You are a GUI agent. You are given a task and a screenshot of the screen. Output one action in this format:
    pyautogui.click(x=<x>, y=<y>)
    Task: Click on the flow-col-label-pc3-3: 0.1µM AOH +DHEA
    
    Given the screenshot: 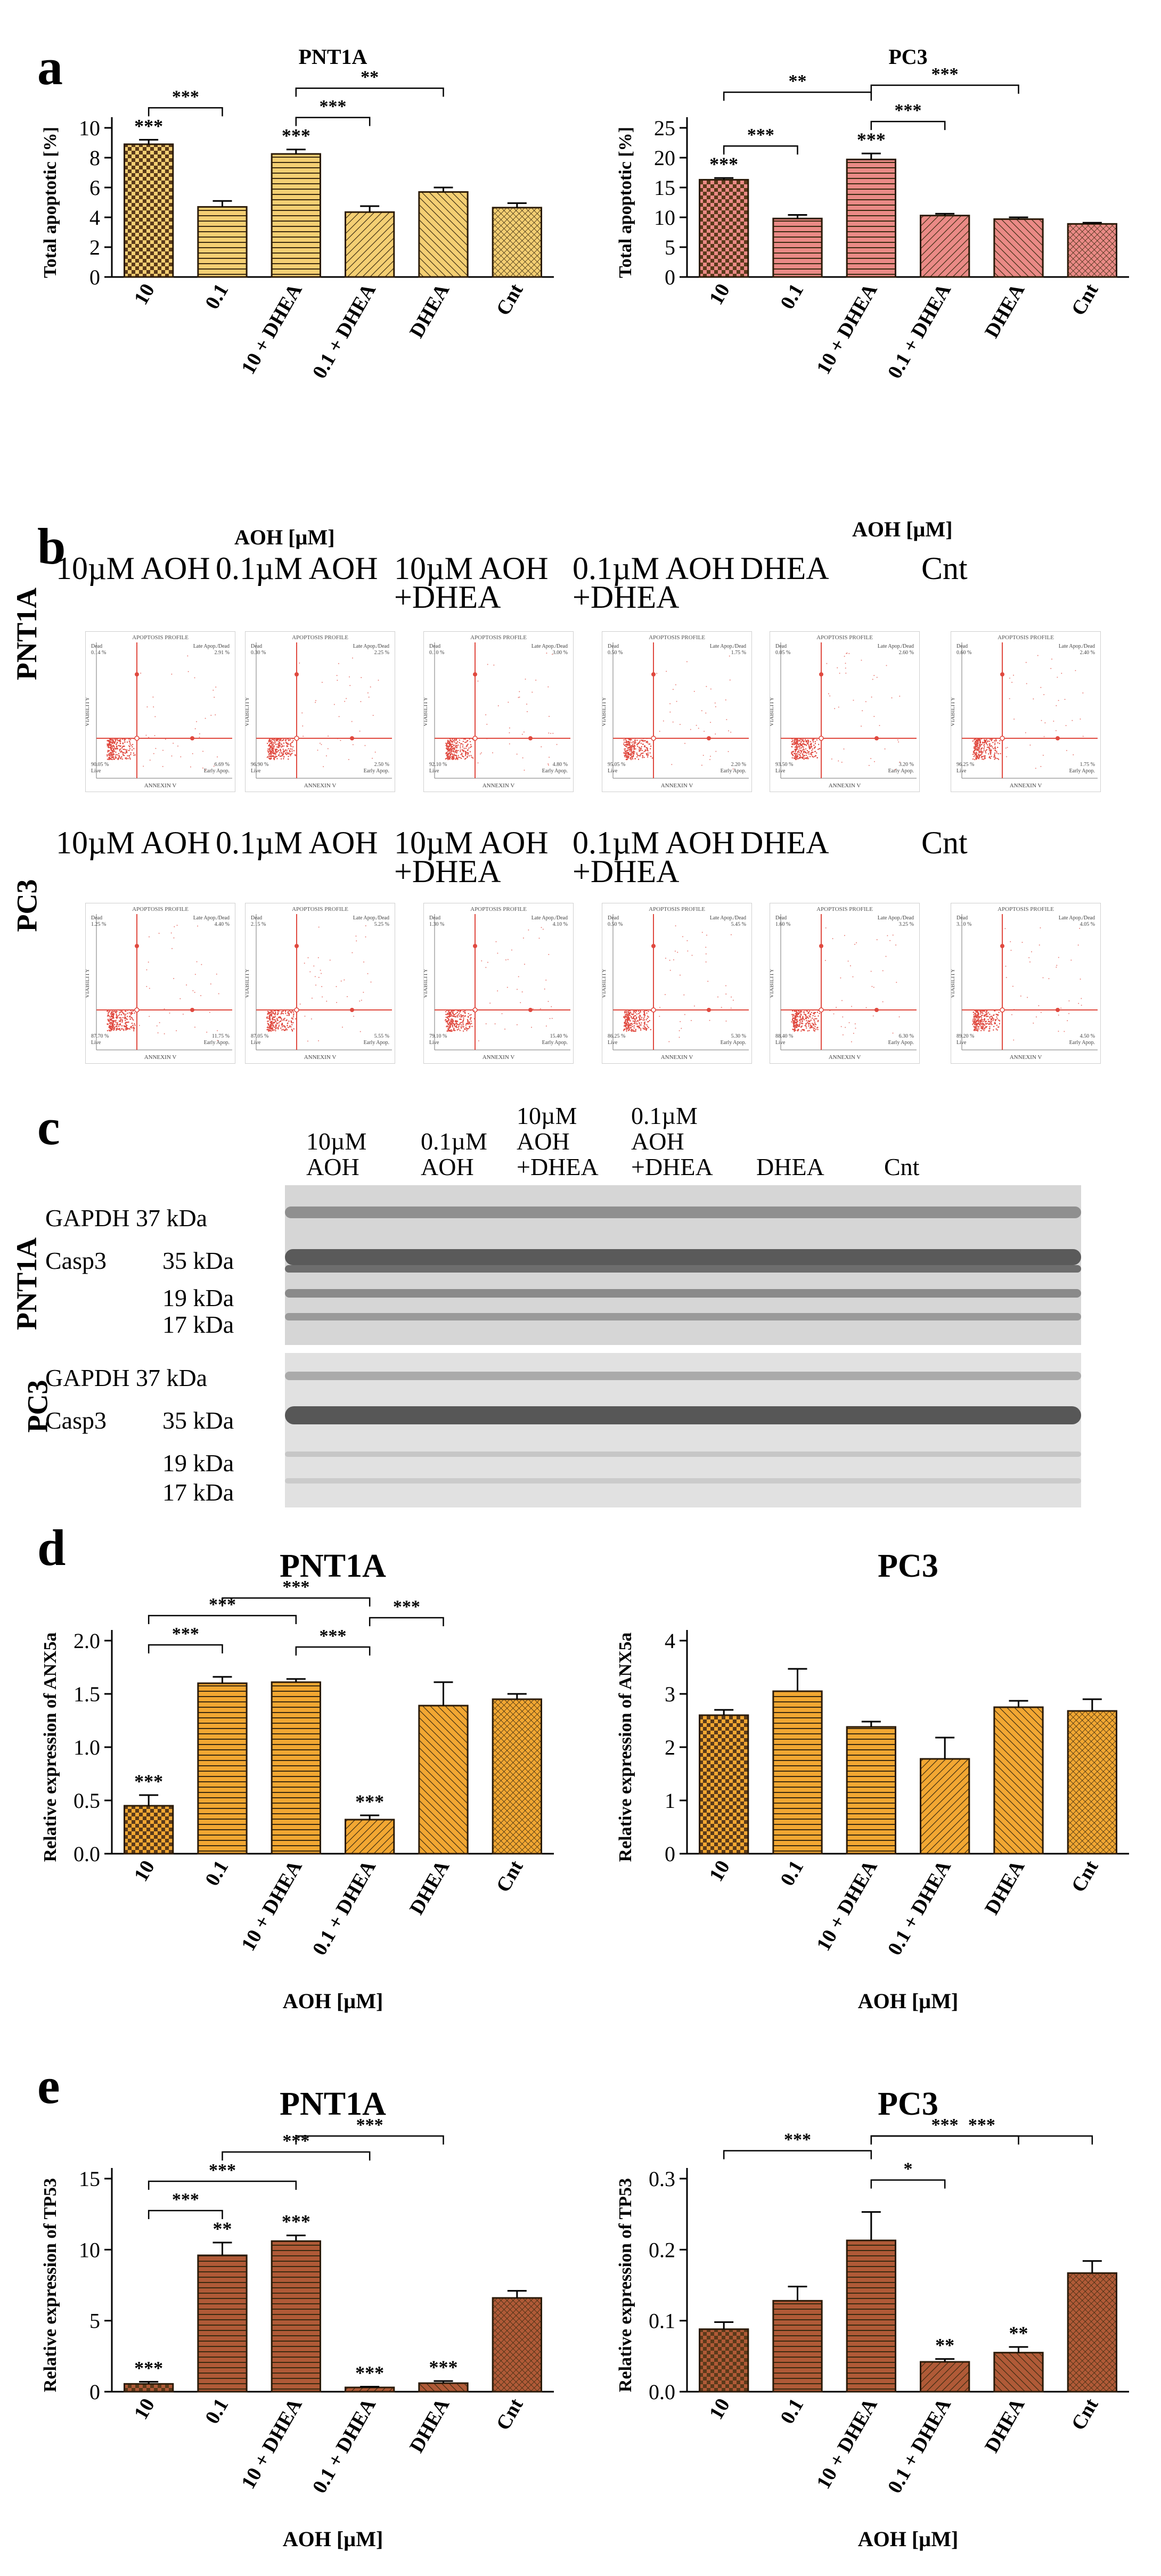 What is the action you would take?
    pyautogui.click(x=654, y=857)
    